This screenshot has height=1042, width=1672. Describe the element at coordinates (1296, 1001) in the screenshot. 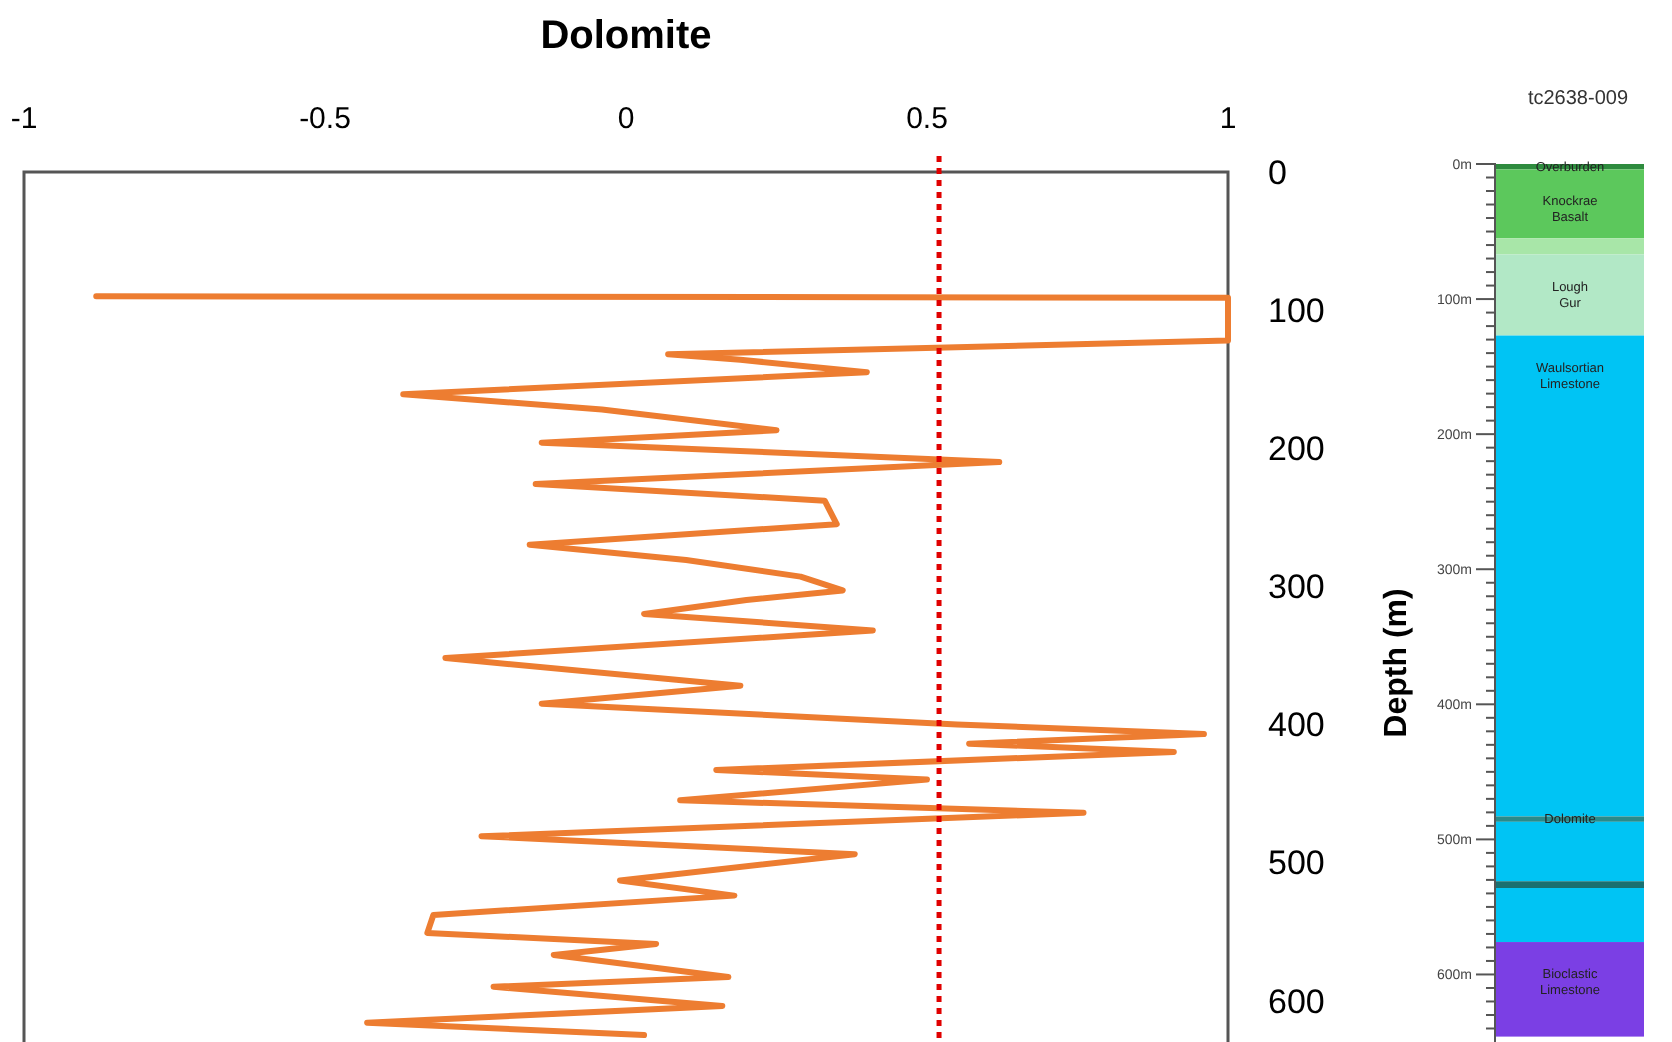

I see `y-tick-label: 600` at that location.